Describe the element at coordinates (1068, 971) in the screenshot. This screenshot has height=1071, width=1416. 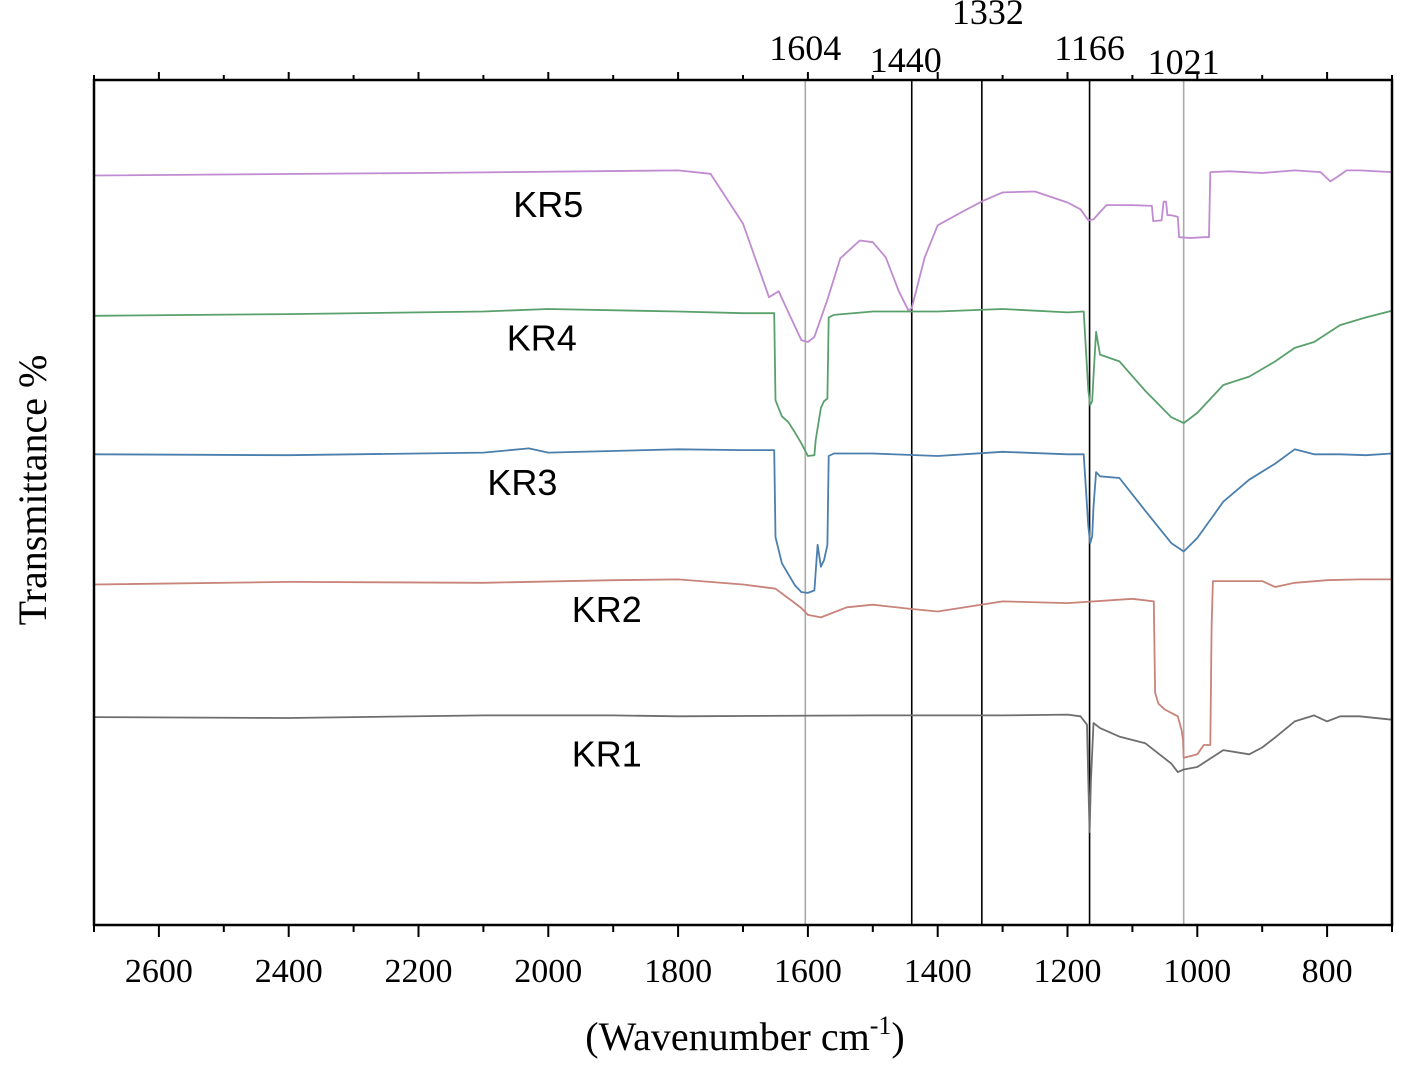
I see `x-tick-label-1200: 1200` at that location.